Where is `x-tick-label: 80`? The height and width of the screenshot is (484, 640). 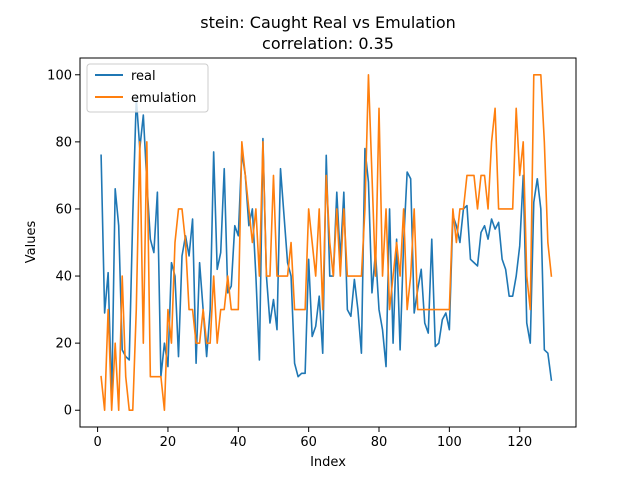
x-tick-label: 80 is located at coordinates (379, 442).